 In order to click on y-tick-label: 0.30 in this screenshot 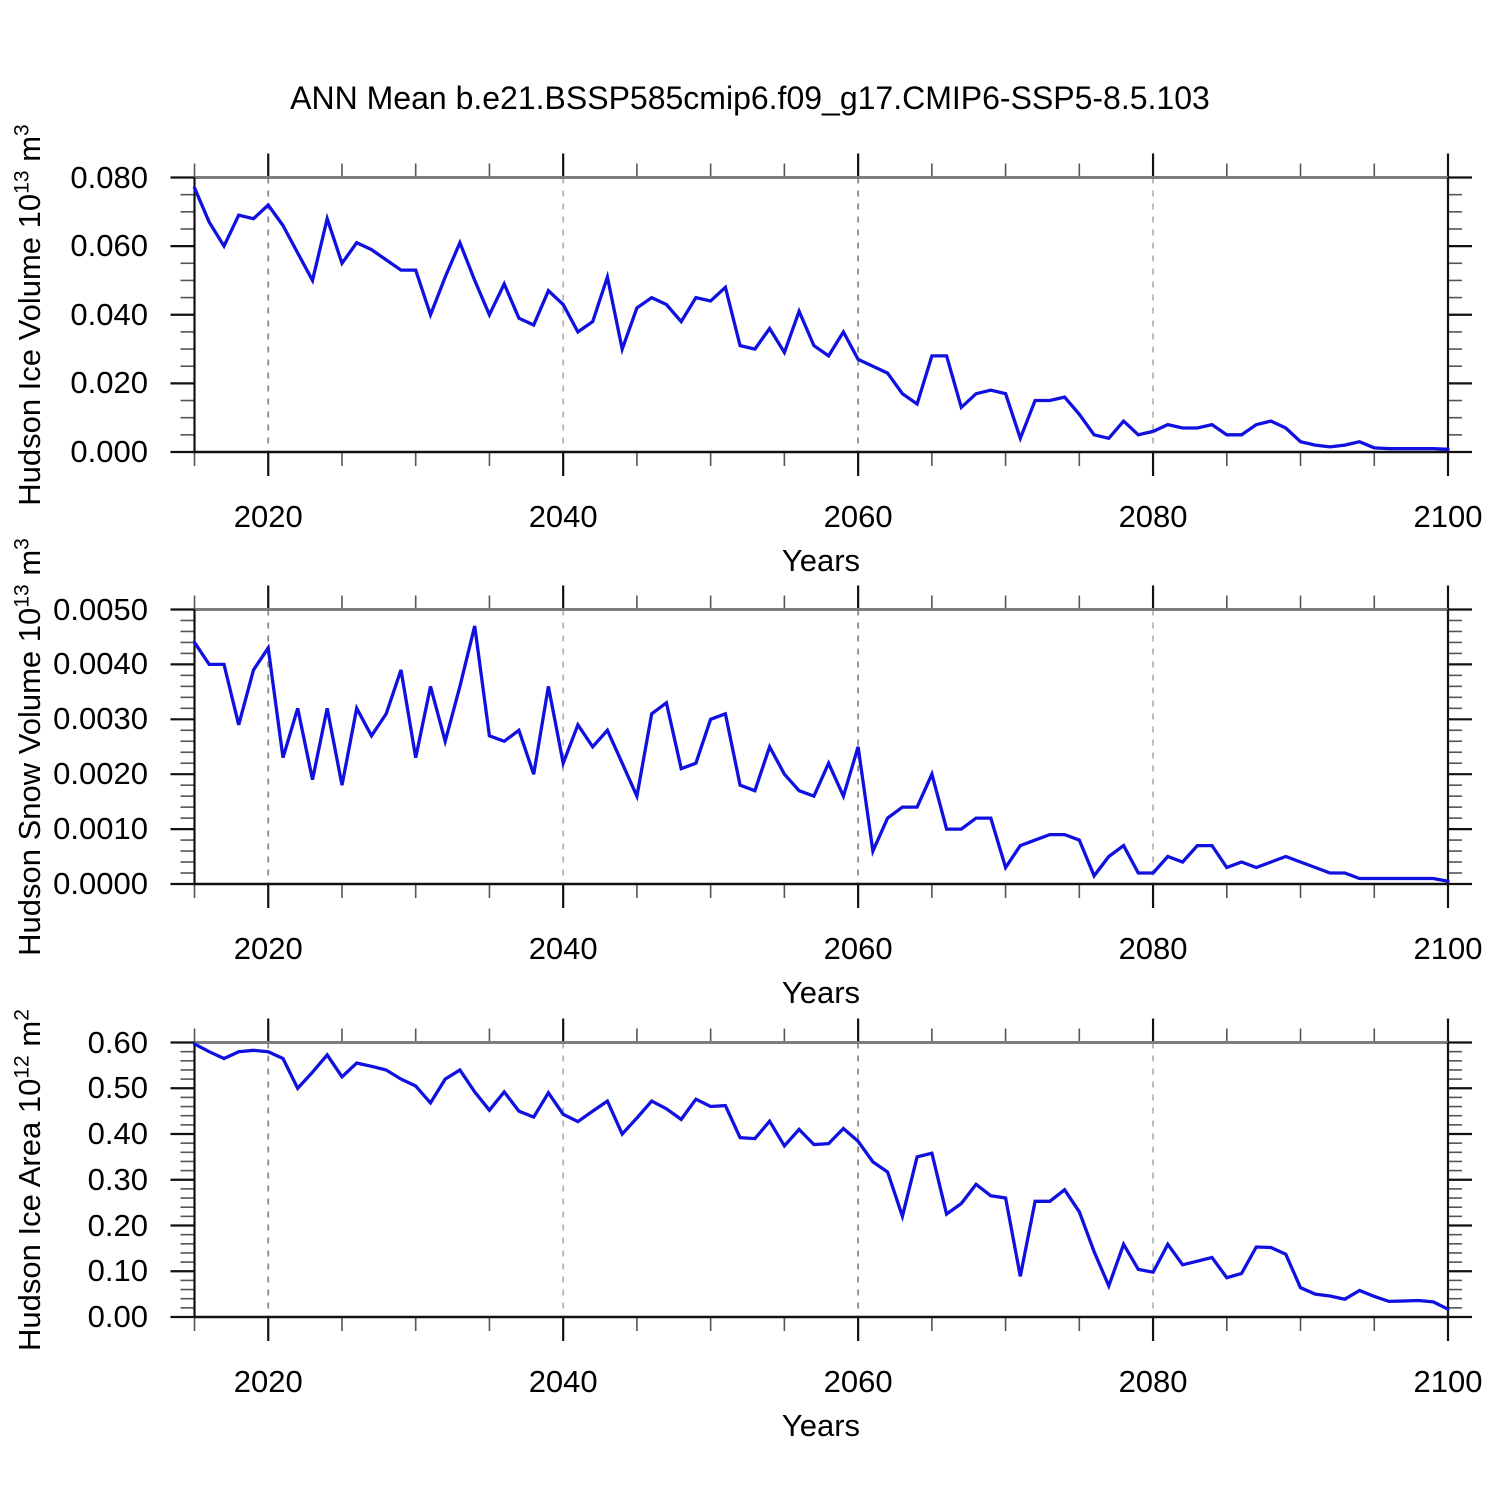, I will do `click(117, 1179)`.